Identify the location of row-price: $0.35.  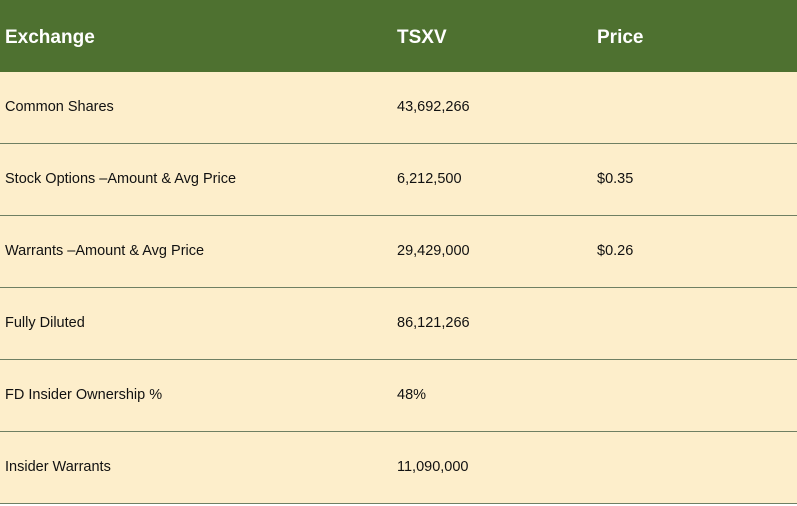
(615, 179).